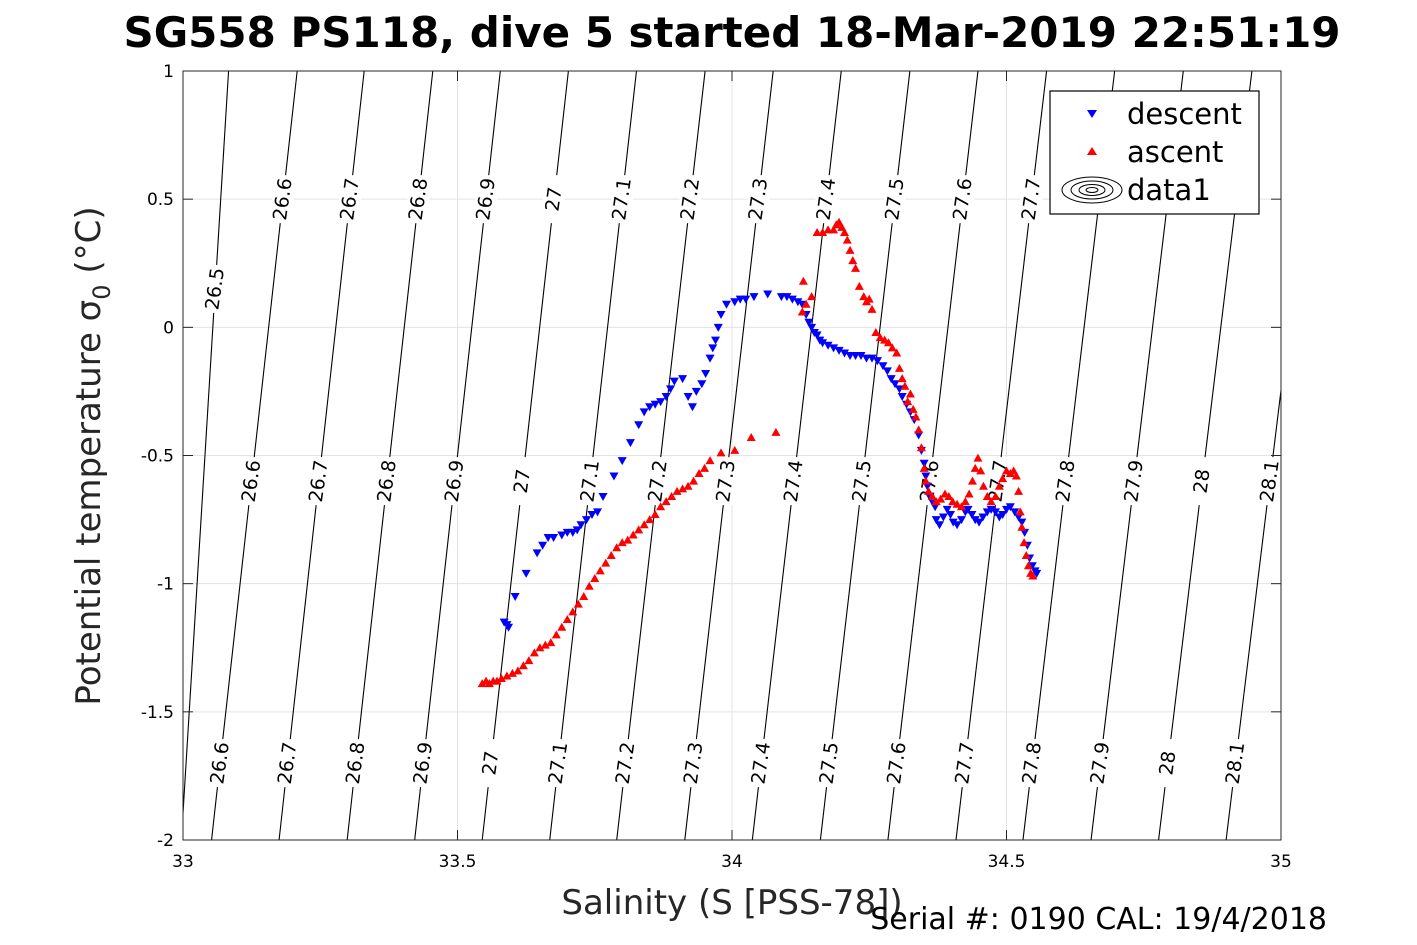 This screenshot has height=945, width=1417. I want to click on y-tick-label: -0.5, so click(157, 457).